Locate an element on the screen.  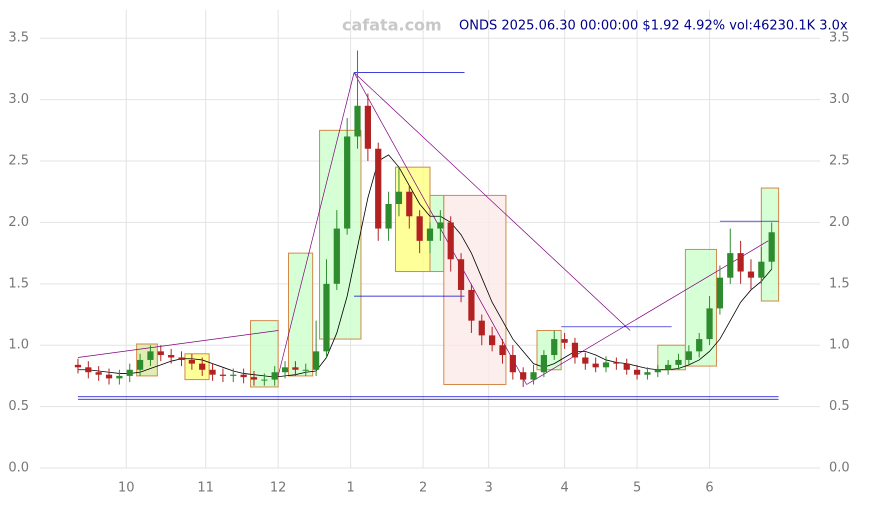
x-tick-label: 5 is located at coordinates (637, 488).